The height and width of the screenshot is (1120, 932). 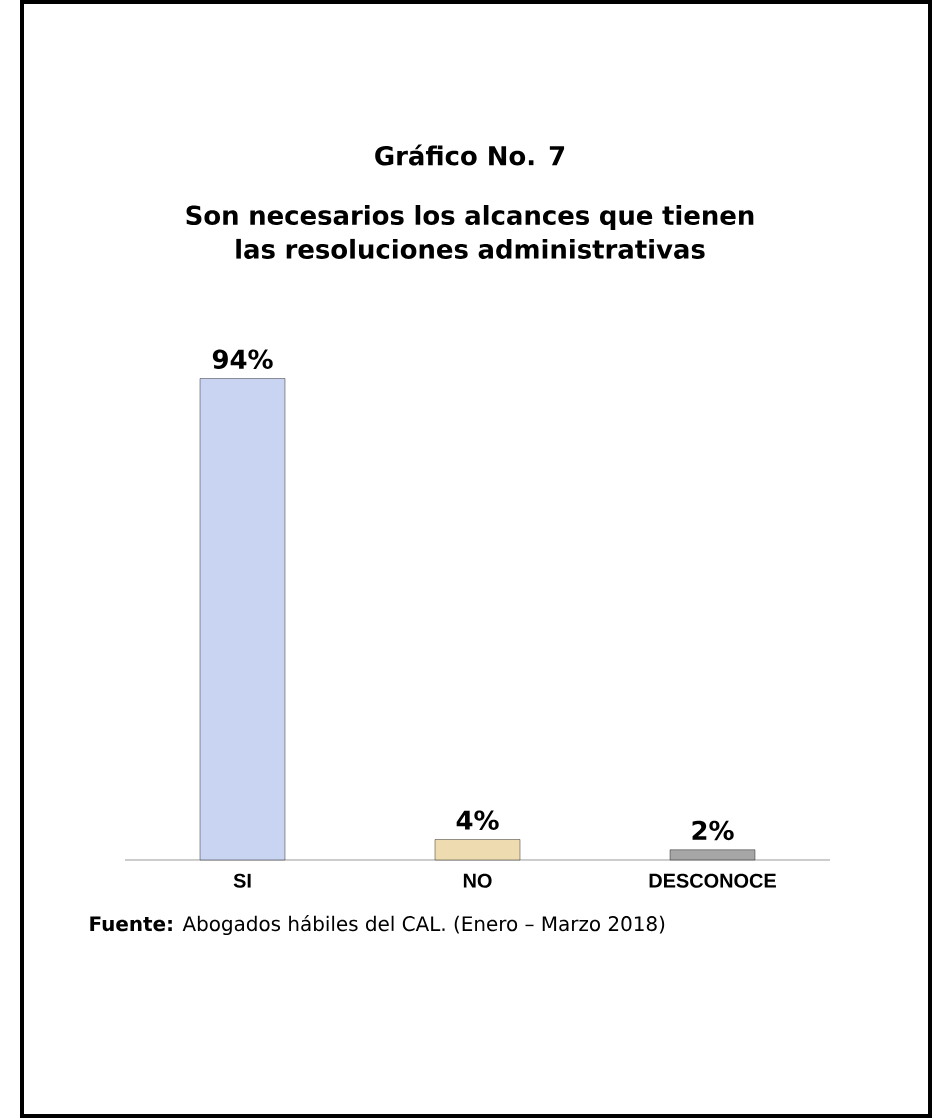 What do you see at coordinates (242, 359) in the screenshot?
I see `data-label: 94%` at bounding box center [242, 359].